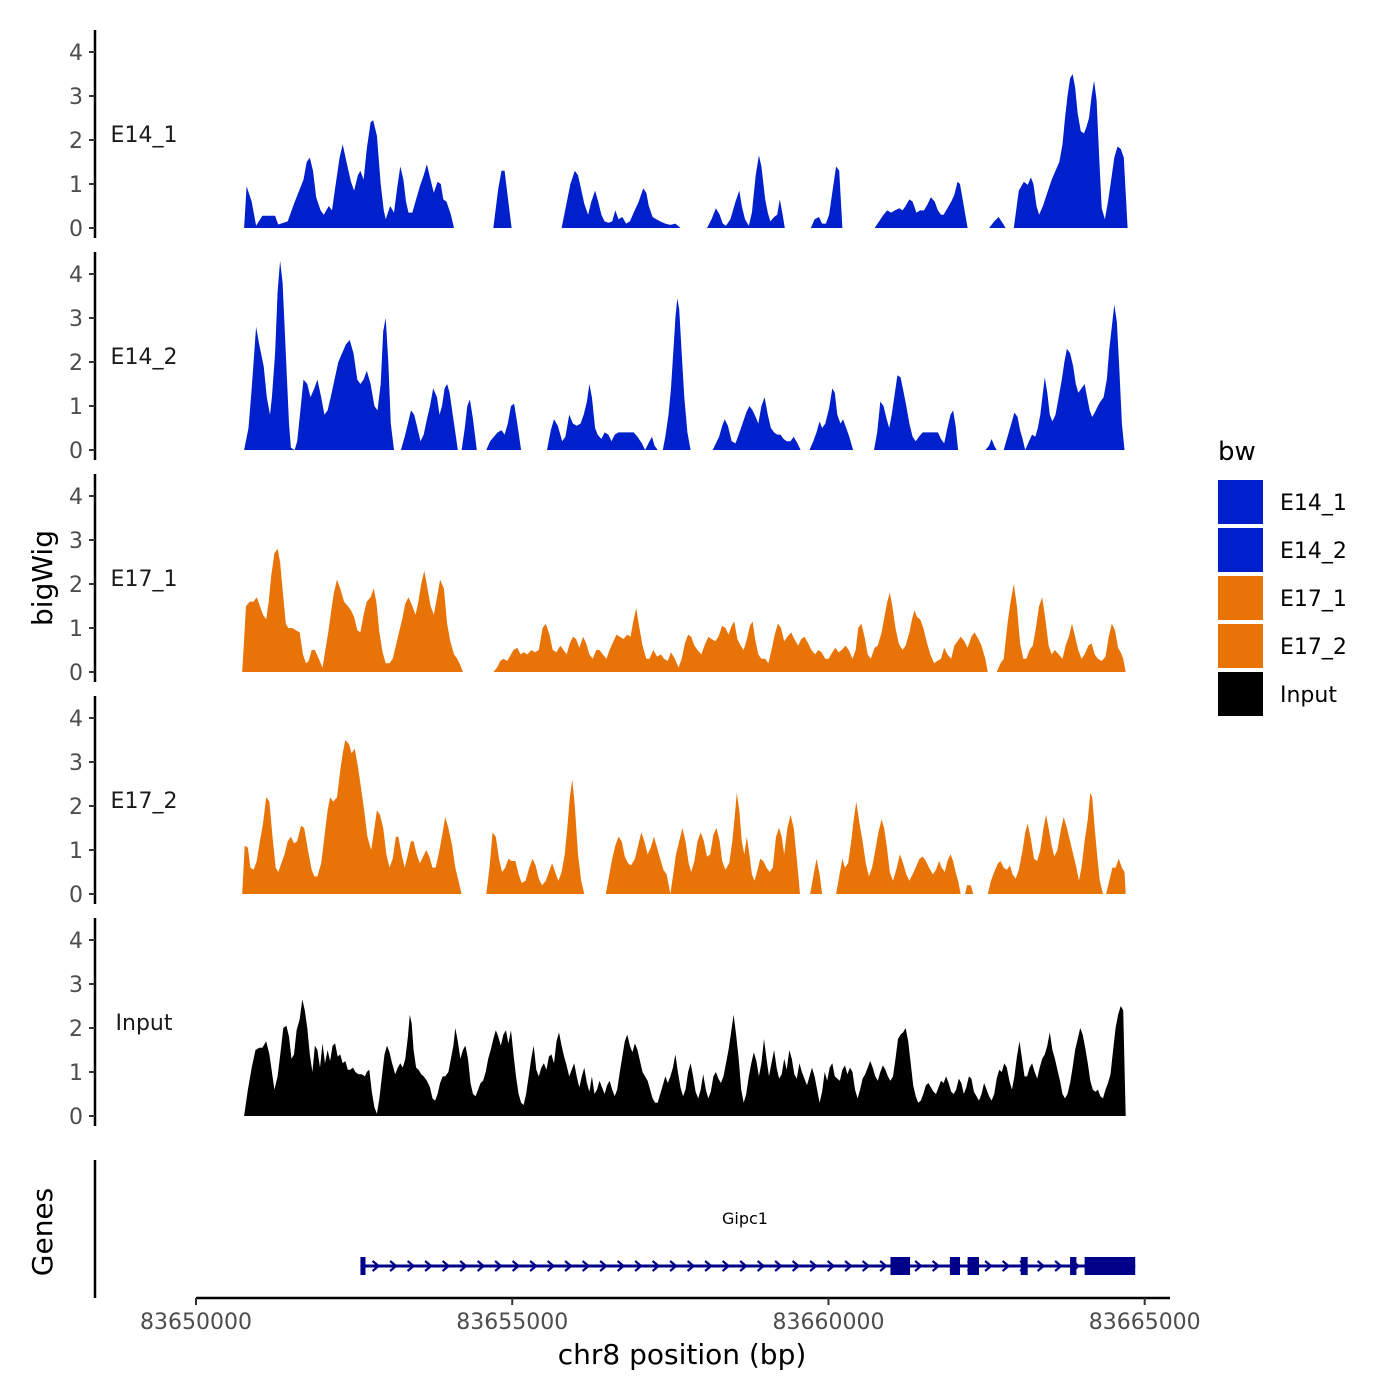 The image size is (1400, 1400). Describe the element at coordinates (144, 801) in the screenshot. I see `track-label: E17_2` at that location.